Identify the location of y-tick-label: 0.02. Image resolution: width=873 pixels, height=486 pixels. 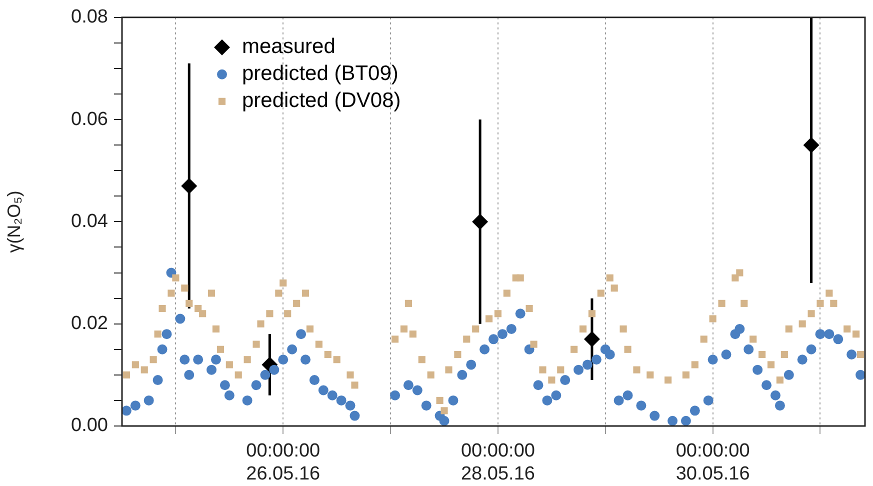
(89, 323).